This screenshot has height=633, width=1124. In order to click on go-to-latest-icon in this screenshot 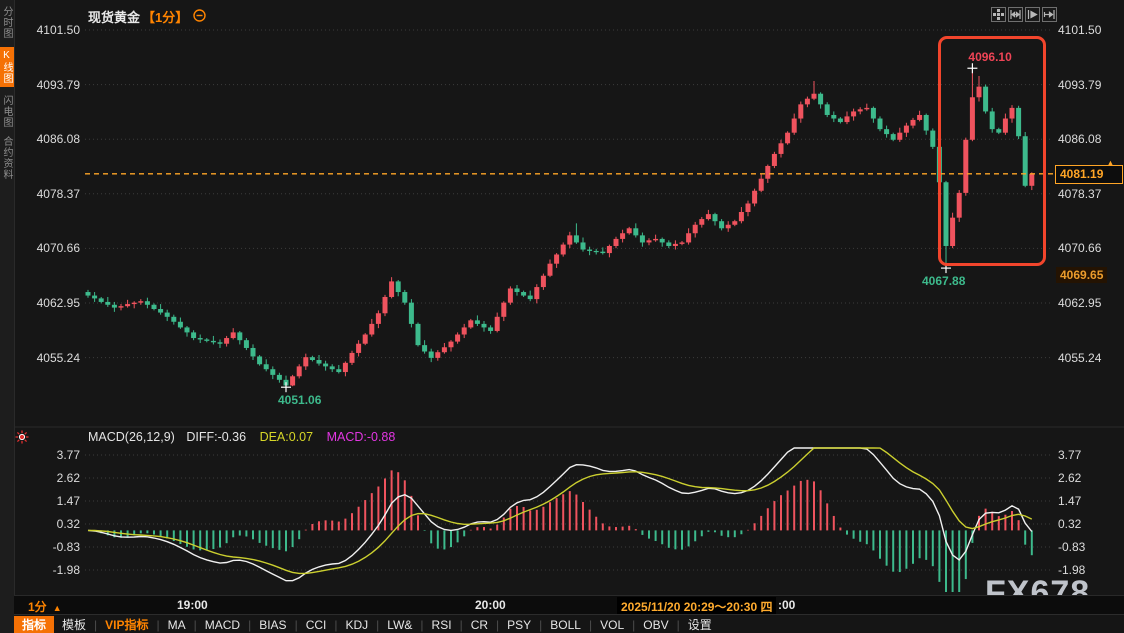, I will do `click(1049, 14)`.